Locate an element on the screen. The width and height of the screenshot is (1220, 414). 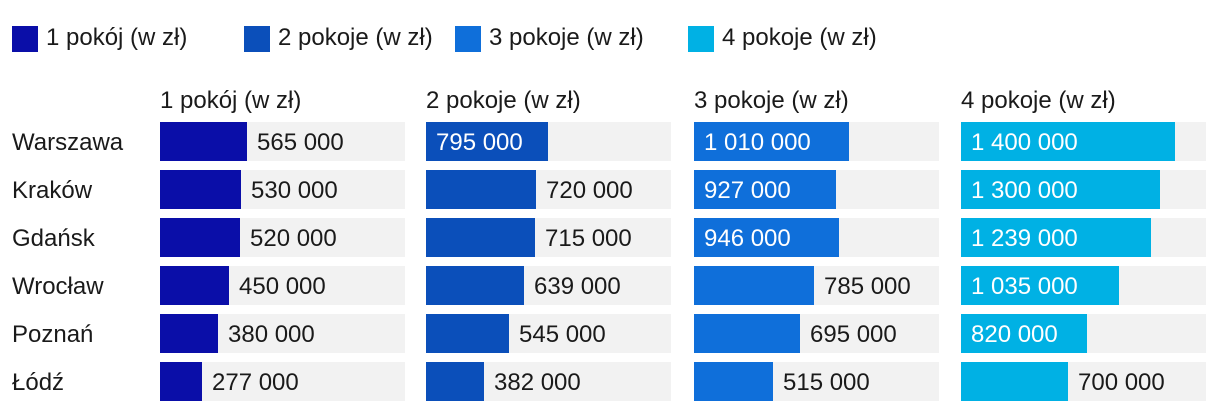
data-label: 520 000 is located at coordinates (293, 238).